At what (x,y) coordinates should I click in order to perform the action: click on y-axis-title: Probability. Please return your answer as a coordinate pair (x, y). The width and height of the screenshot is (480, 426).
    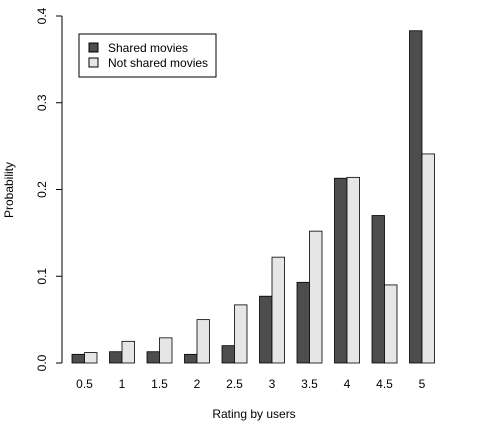
    Looking at the image, I should click on (9, 190).